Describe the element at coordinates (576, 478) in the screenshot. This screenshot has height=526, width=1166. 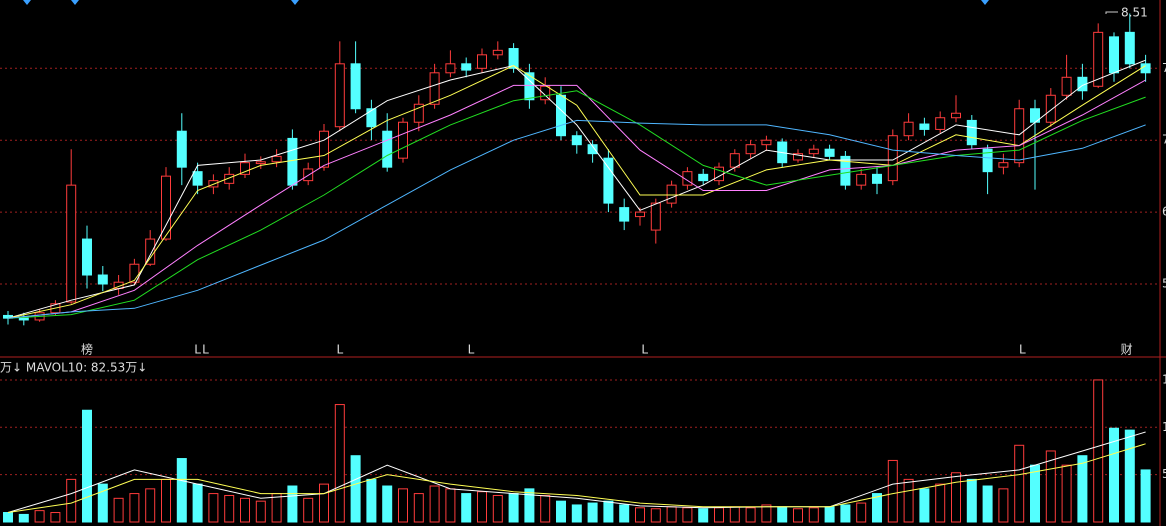
I see `average-line` at that location.